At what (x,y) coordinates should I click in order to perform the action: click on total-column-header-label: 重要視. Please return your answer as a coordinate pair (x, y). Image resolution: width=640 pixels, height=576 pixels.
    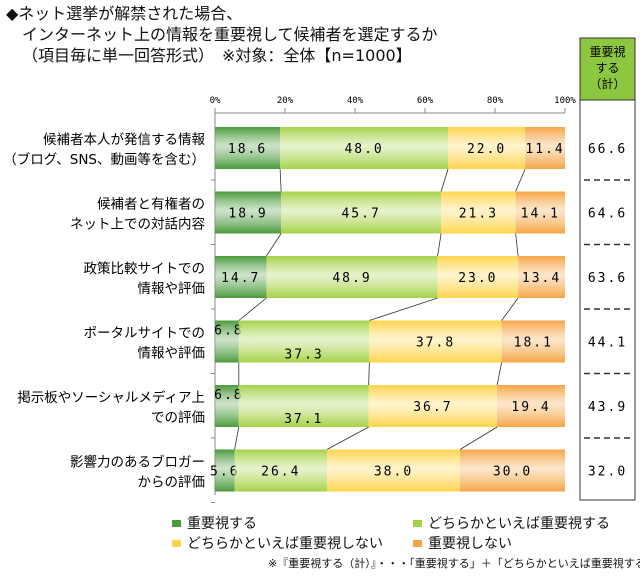
    Looking at the image, I should click on (607, 51).